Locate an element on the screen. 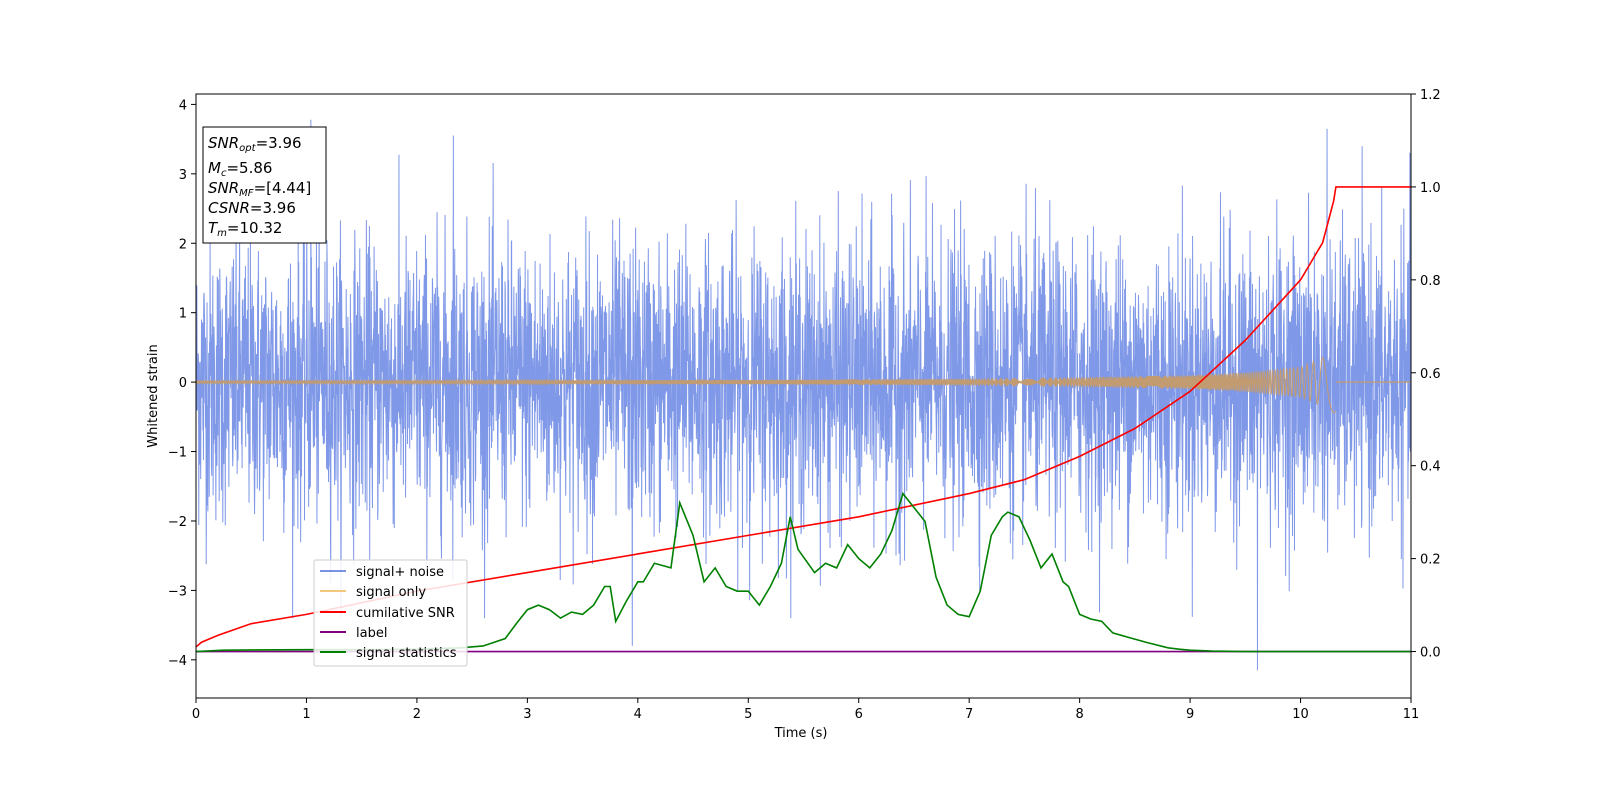 Image resolution: width=1600 pixels, height=800 pixels. info-tm: Tm=10.32 is located at coordinates (245, 229).